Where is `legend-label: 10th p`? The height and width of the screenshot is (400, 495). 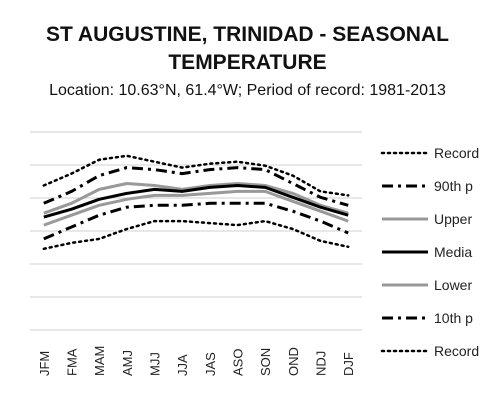 legend-label: 10th p is located at coordinates (453, 318).